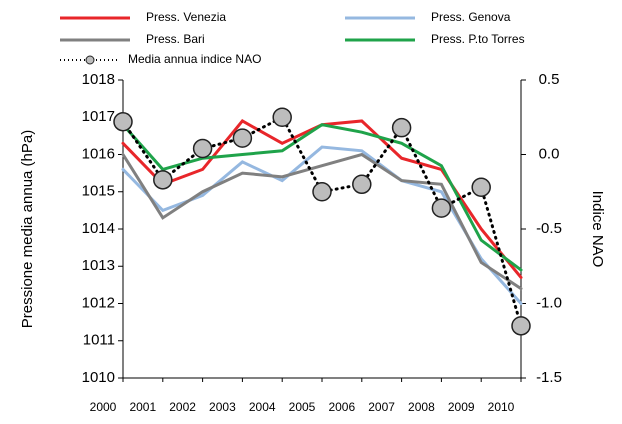  I want to click on x-tick-label: 2000, so click(103, 407).